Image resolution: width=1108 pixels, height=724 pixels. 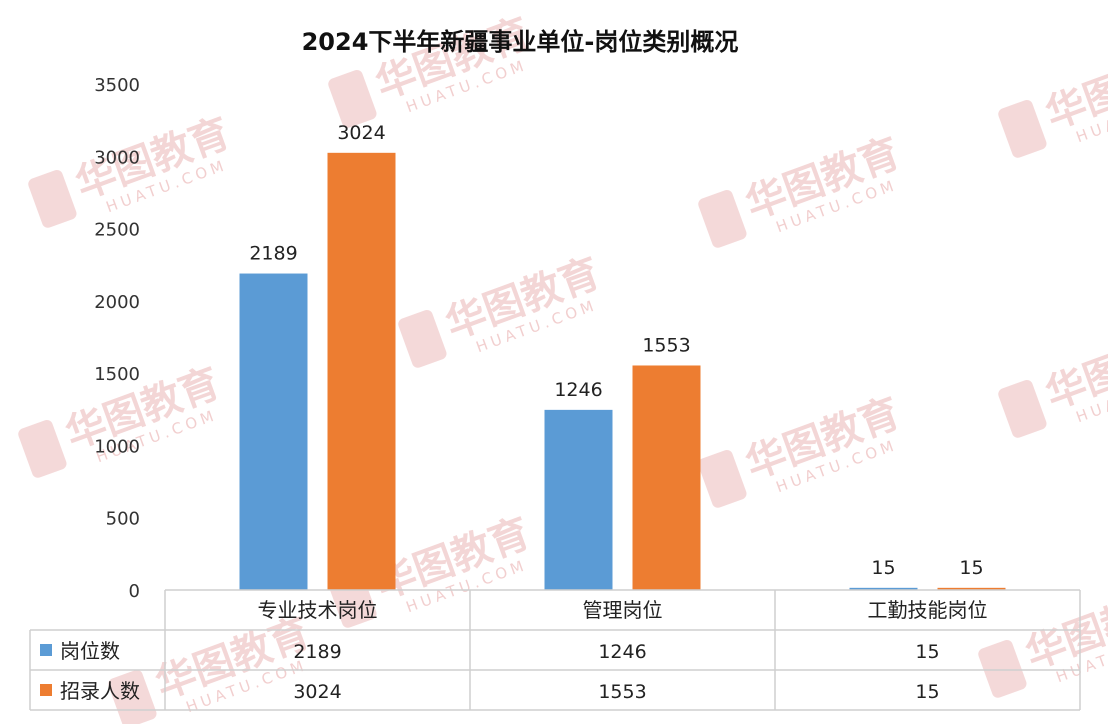 What do you see at coordinates (317, 652) in the screenshot?
I see `table-cell: 2189` at bounding box center [317, 652].